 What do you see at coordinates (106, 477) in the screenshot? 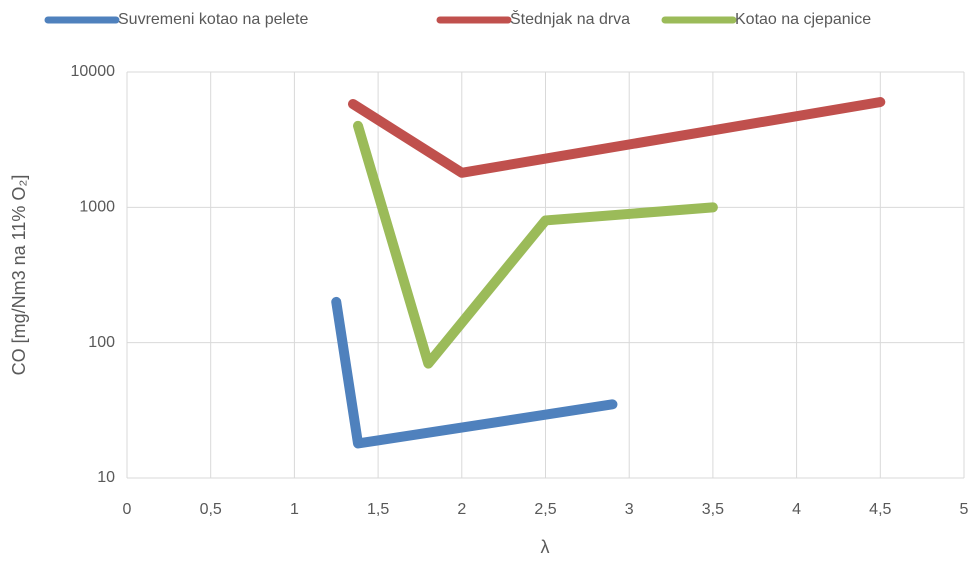
I see `y-tick-label: 10` at bounding box center [106, 477].